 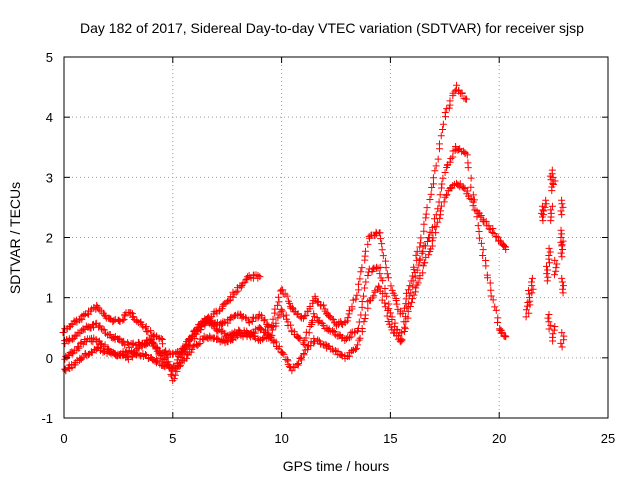 I want to click on x-tick-label: 15, so click(x=390, y=438).